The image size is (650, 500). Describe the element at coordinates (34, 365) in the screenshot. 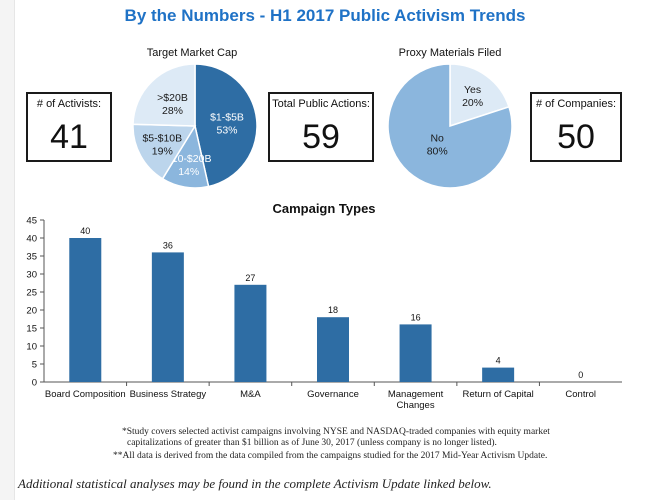

I see `y-tick-label: 5` at that location.